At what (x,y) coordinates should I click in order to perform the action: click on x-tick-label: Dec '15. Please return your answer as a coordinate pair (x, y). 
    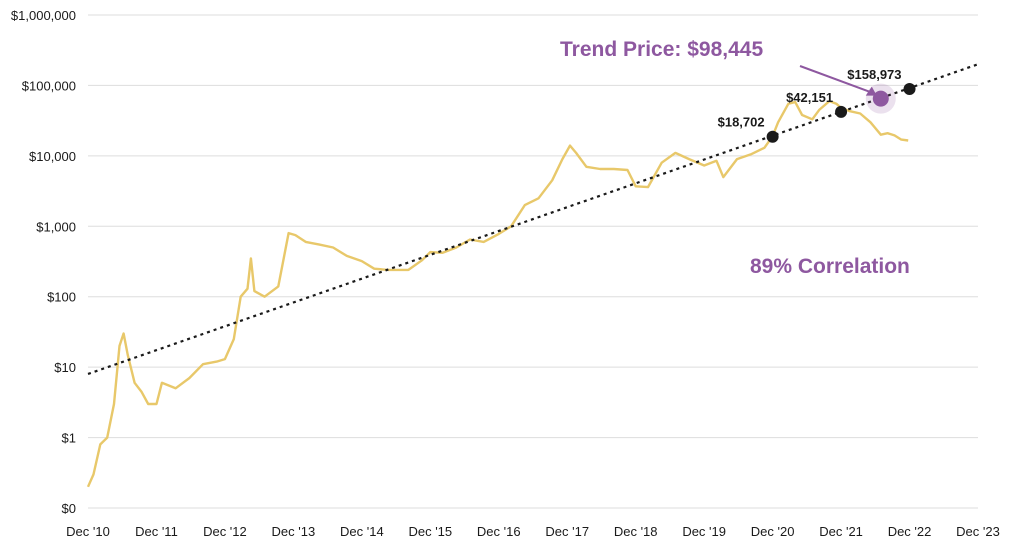
    Looking at the image, I should click on (430, 531).